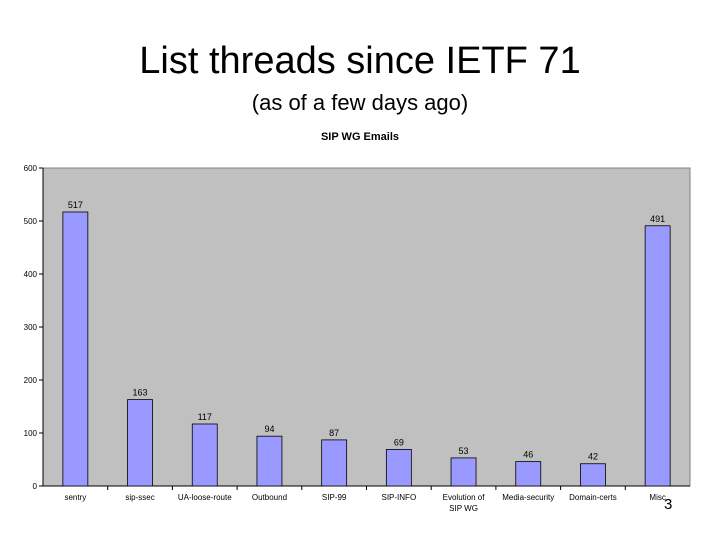 This screenshot has height=540, width=720. I want to click on x-tick-label: UA-loose-route, so click(205, 497).